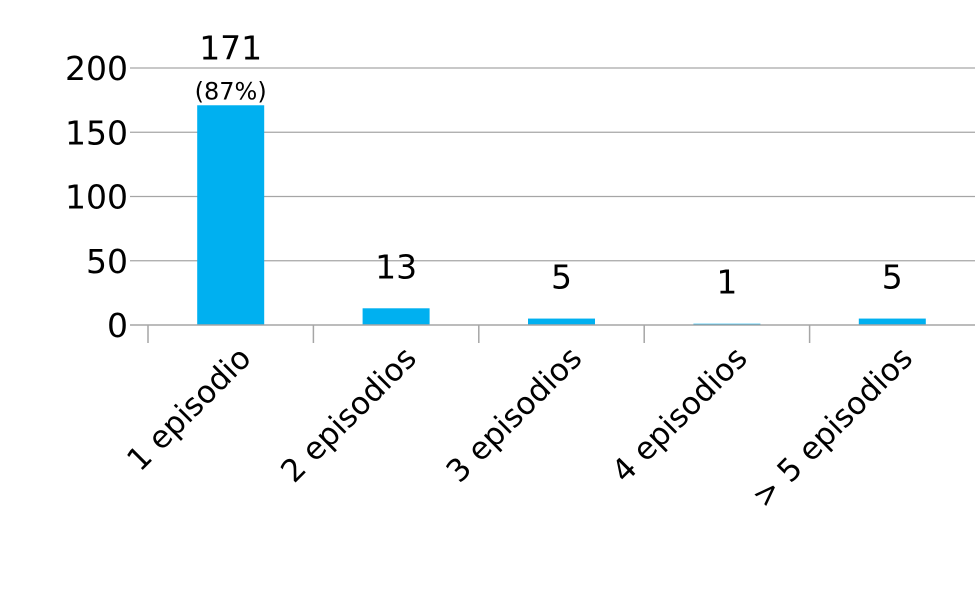 This screenshot has height=589, width=975. Describe the element at coordinates (396, 266) in the screenshot. I see `data-label: 13` at that location.